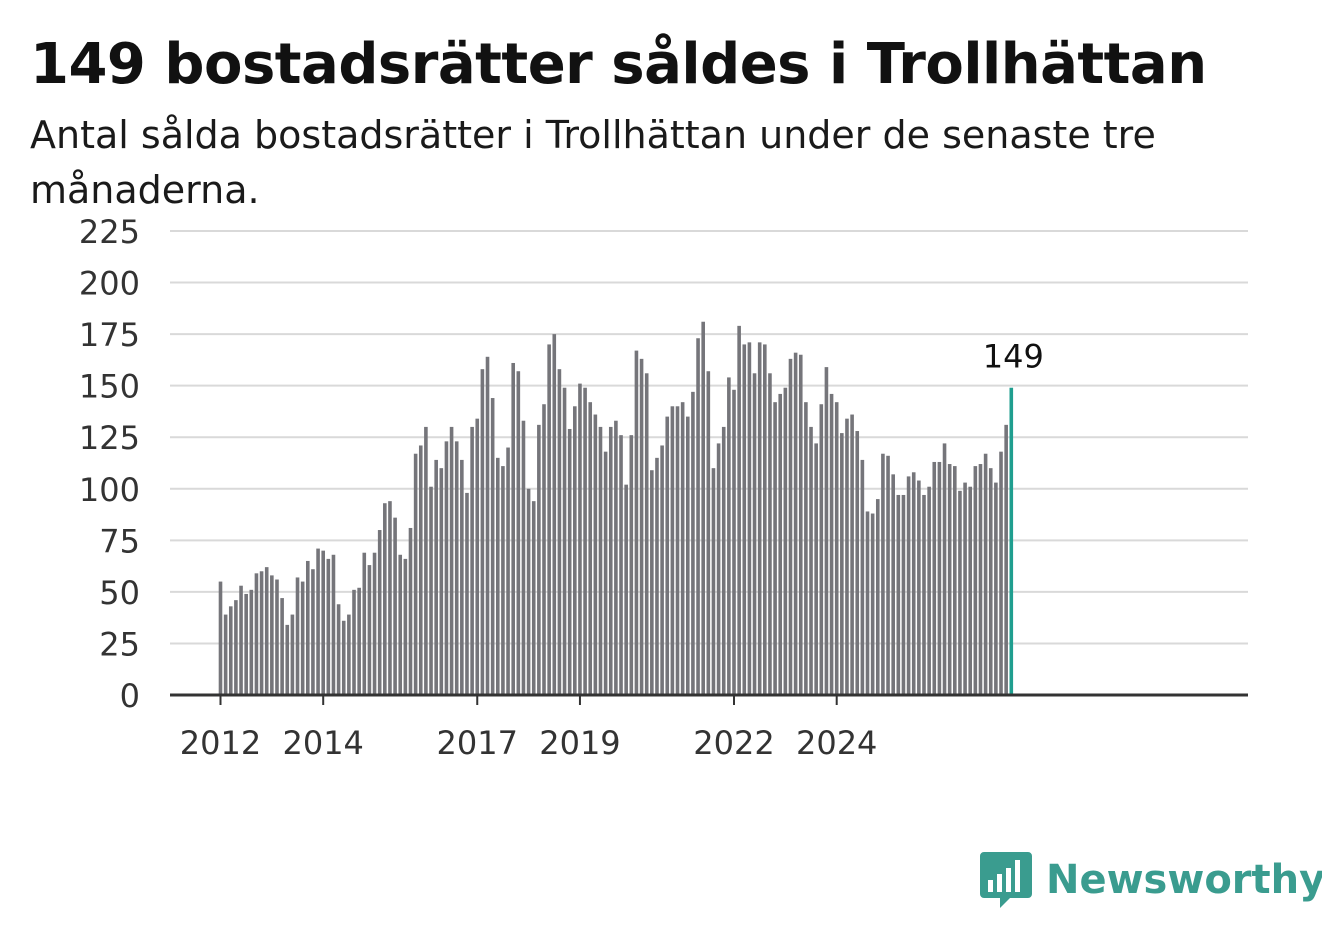  I want to click on y-tick-label: 0, so click(130, 696).